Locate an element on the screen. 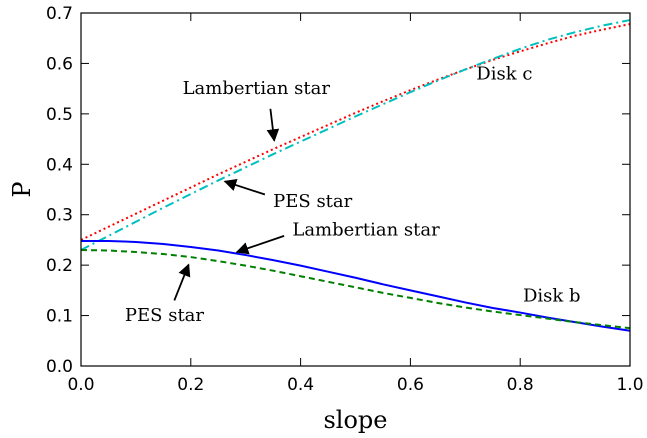 The width and height of the screenshot is (647, 438). x-tick-label: 0.8 is located at coordinates (520, 385).